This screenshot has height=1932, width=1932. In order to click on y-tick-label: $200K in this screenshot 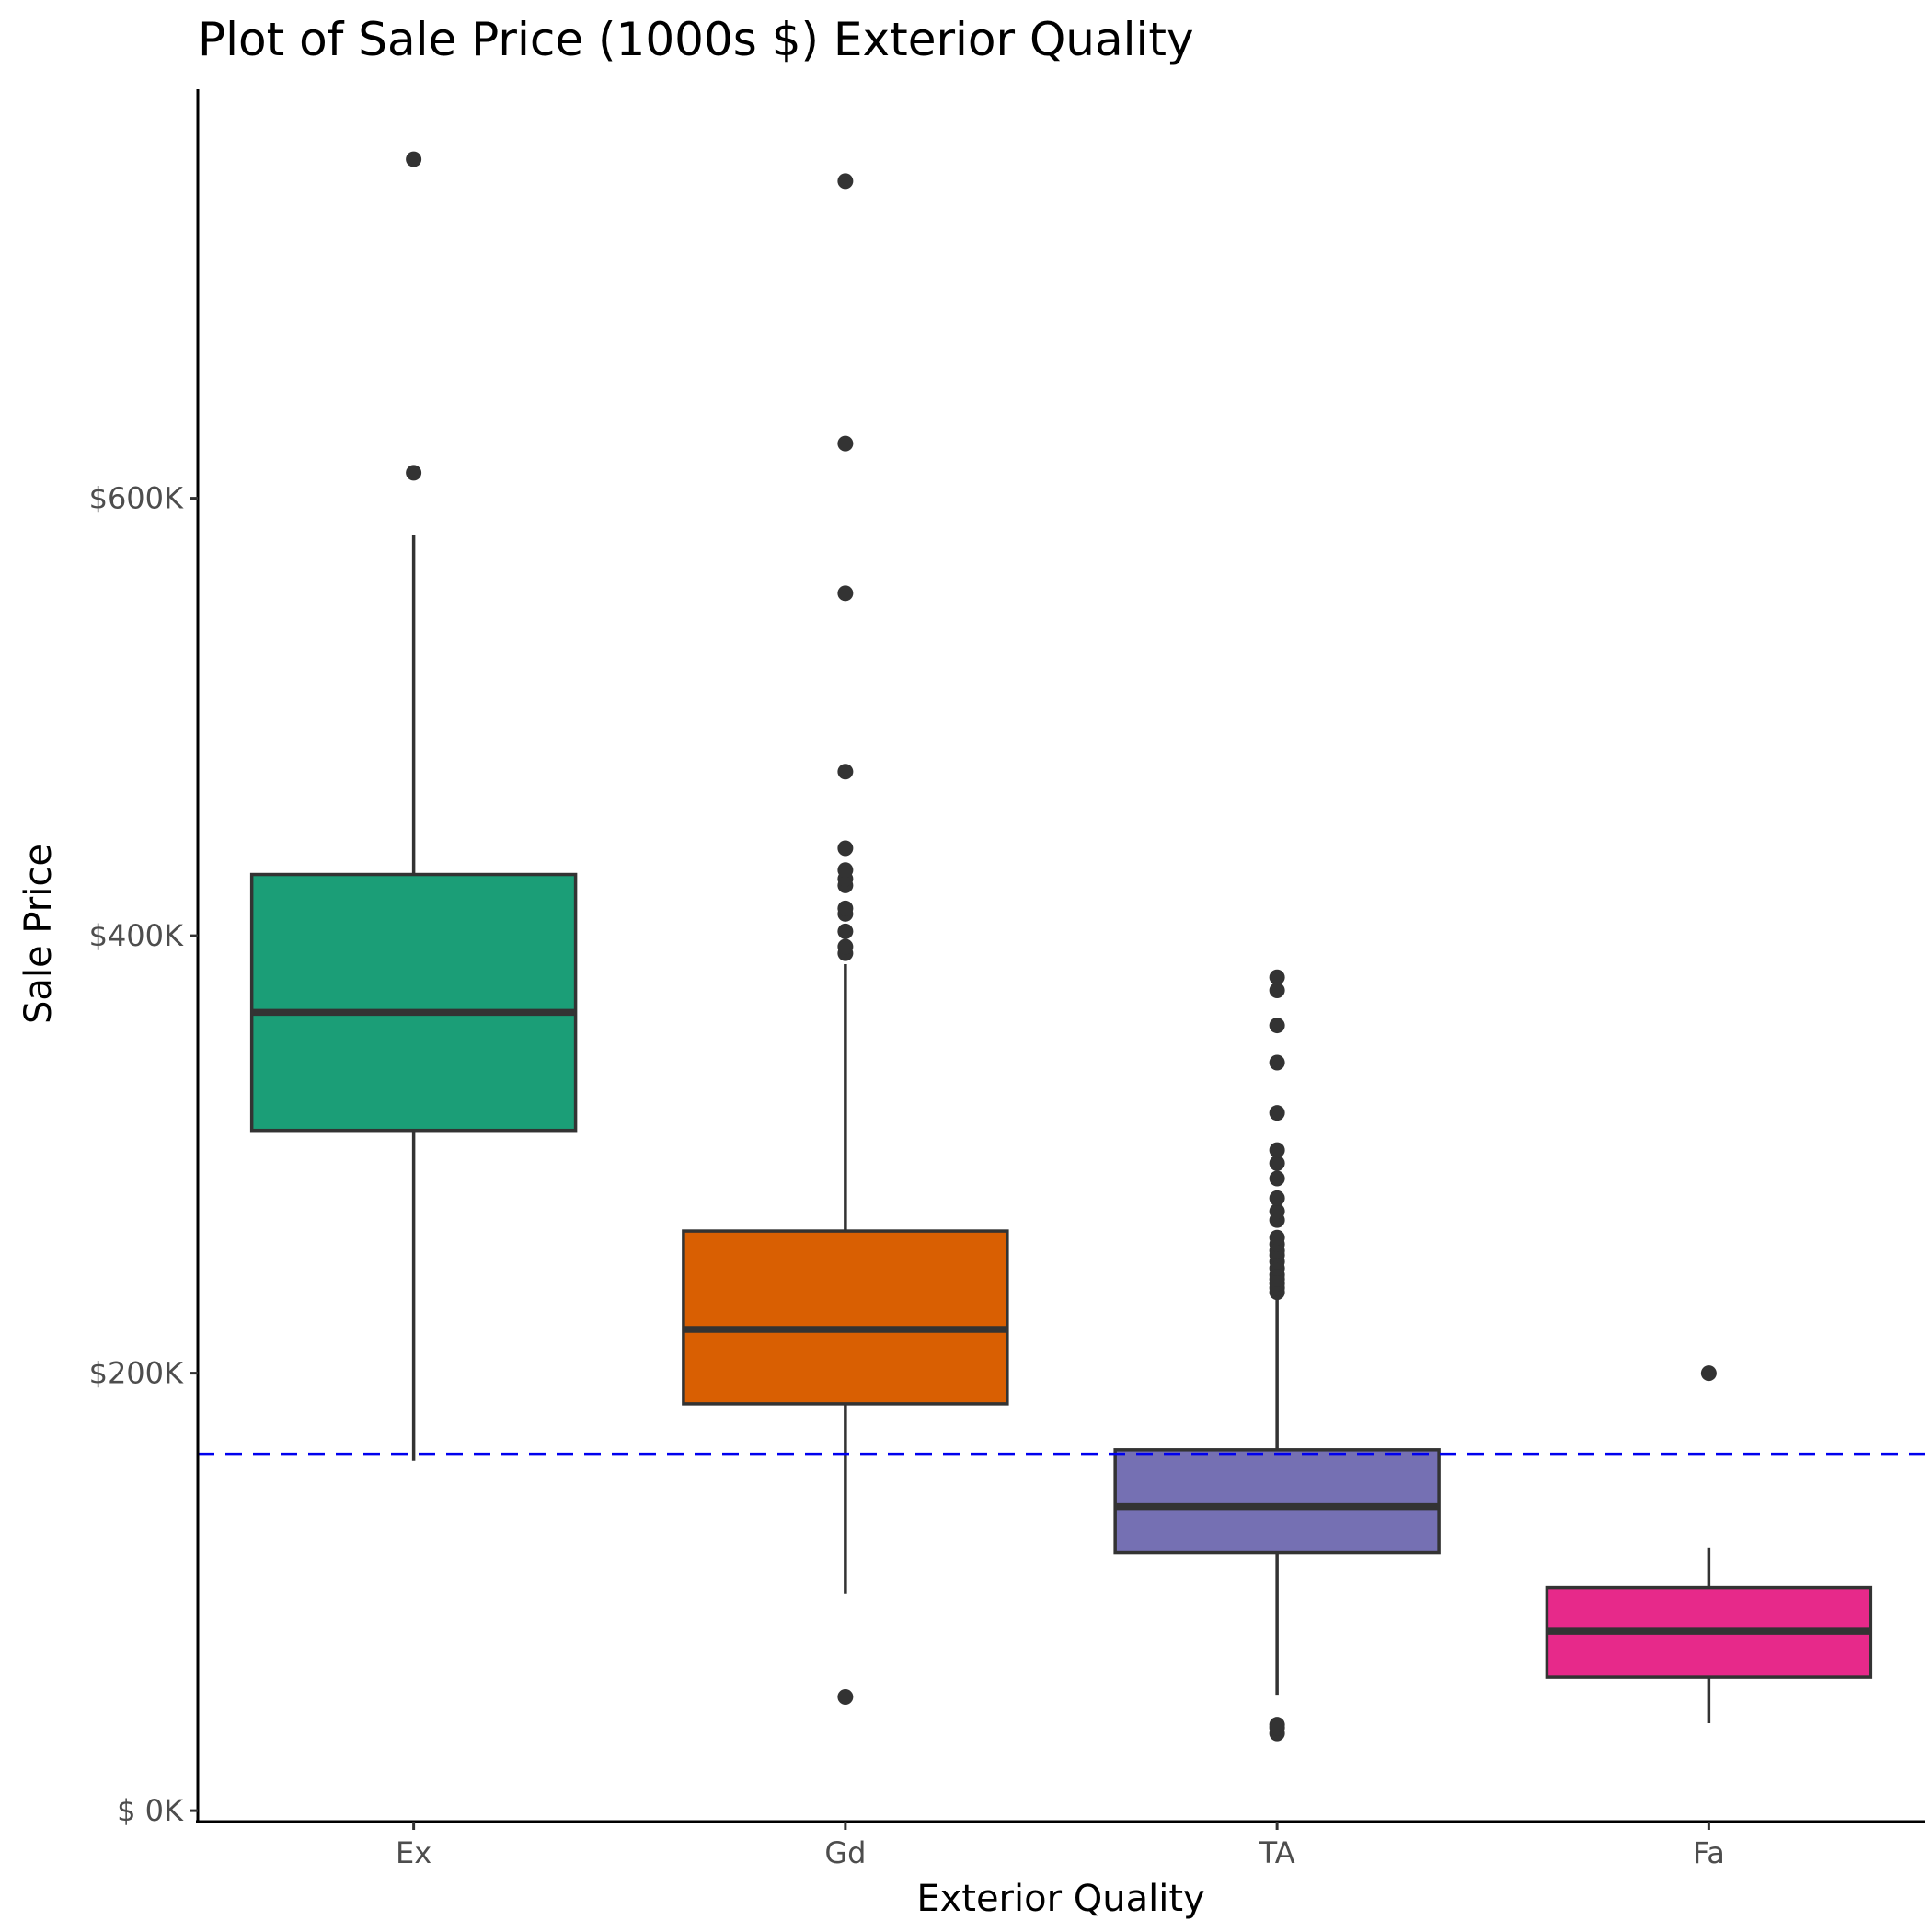, I will do `click(136, 1373)`.